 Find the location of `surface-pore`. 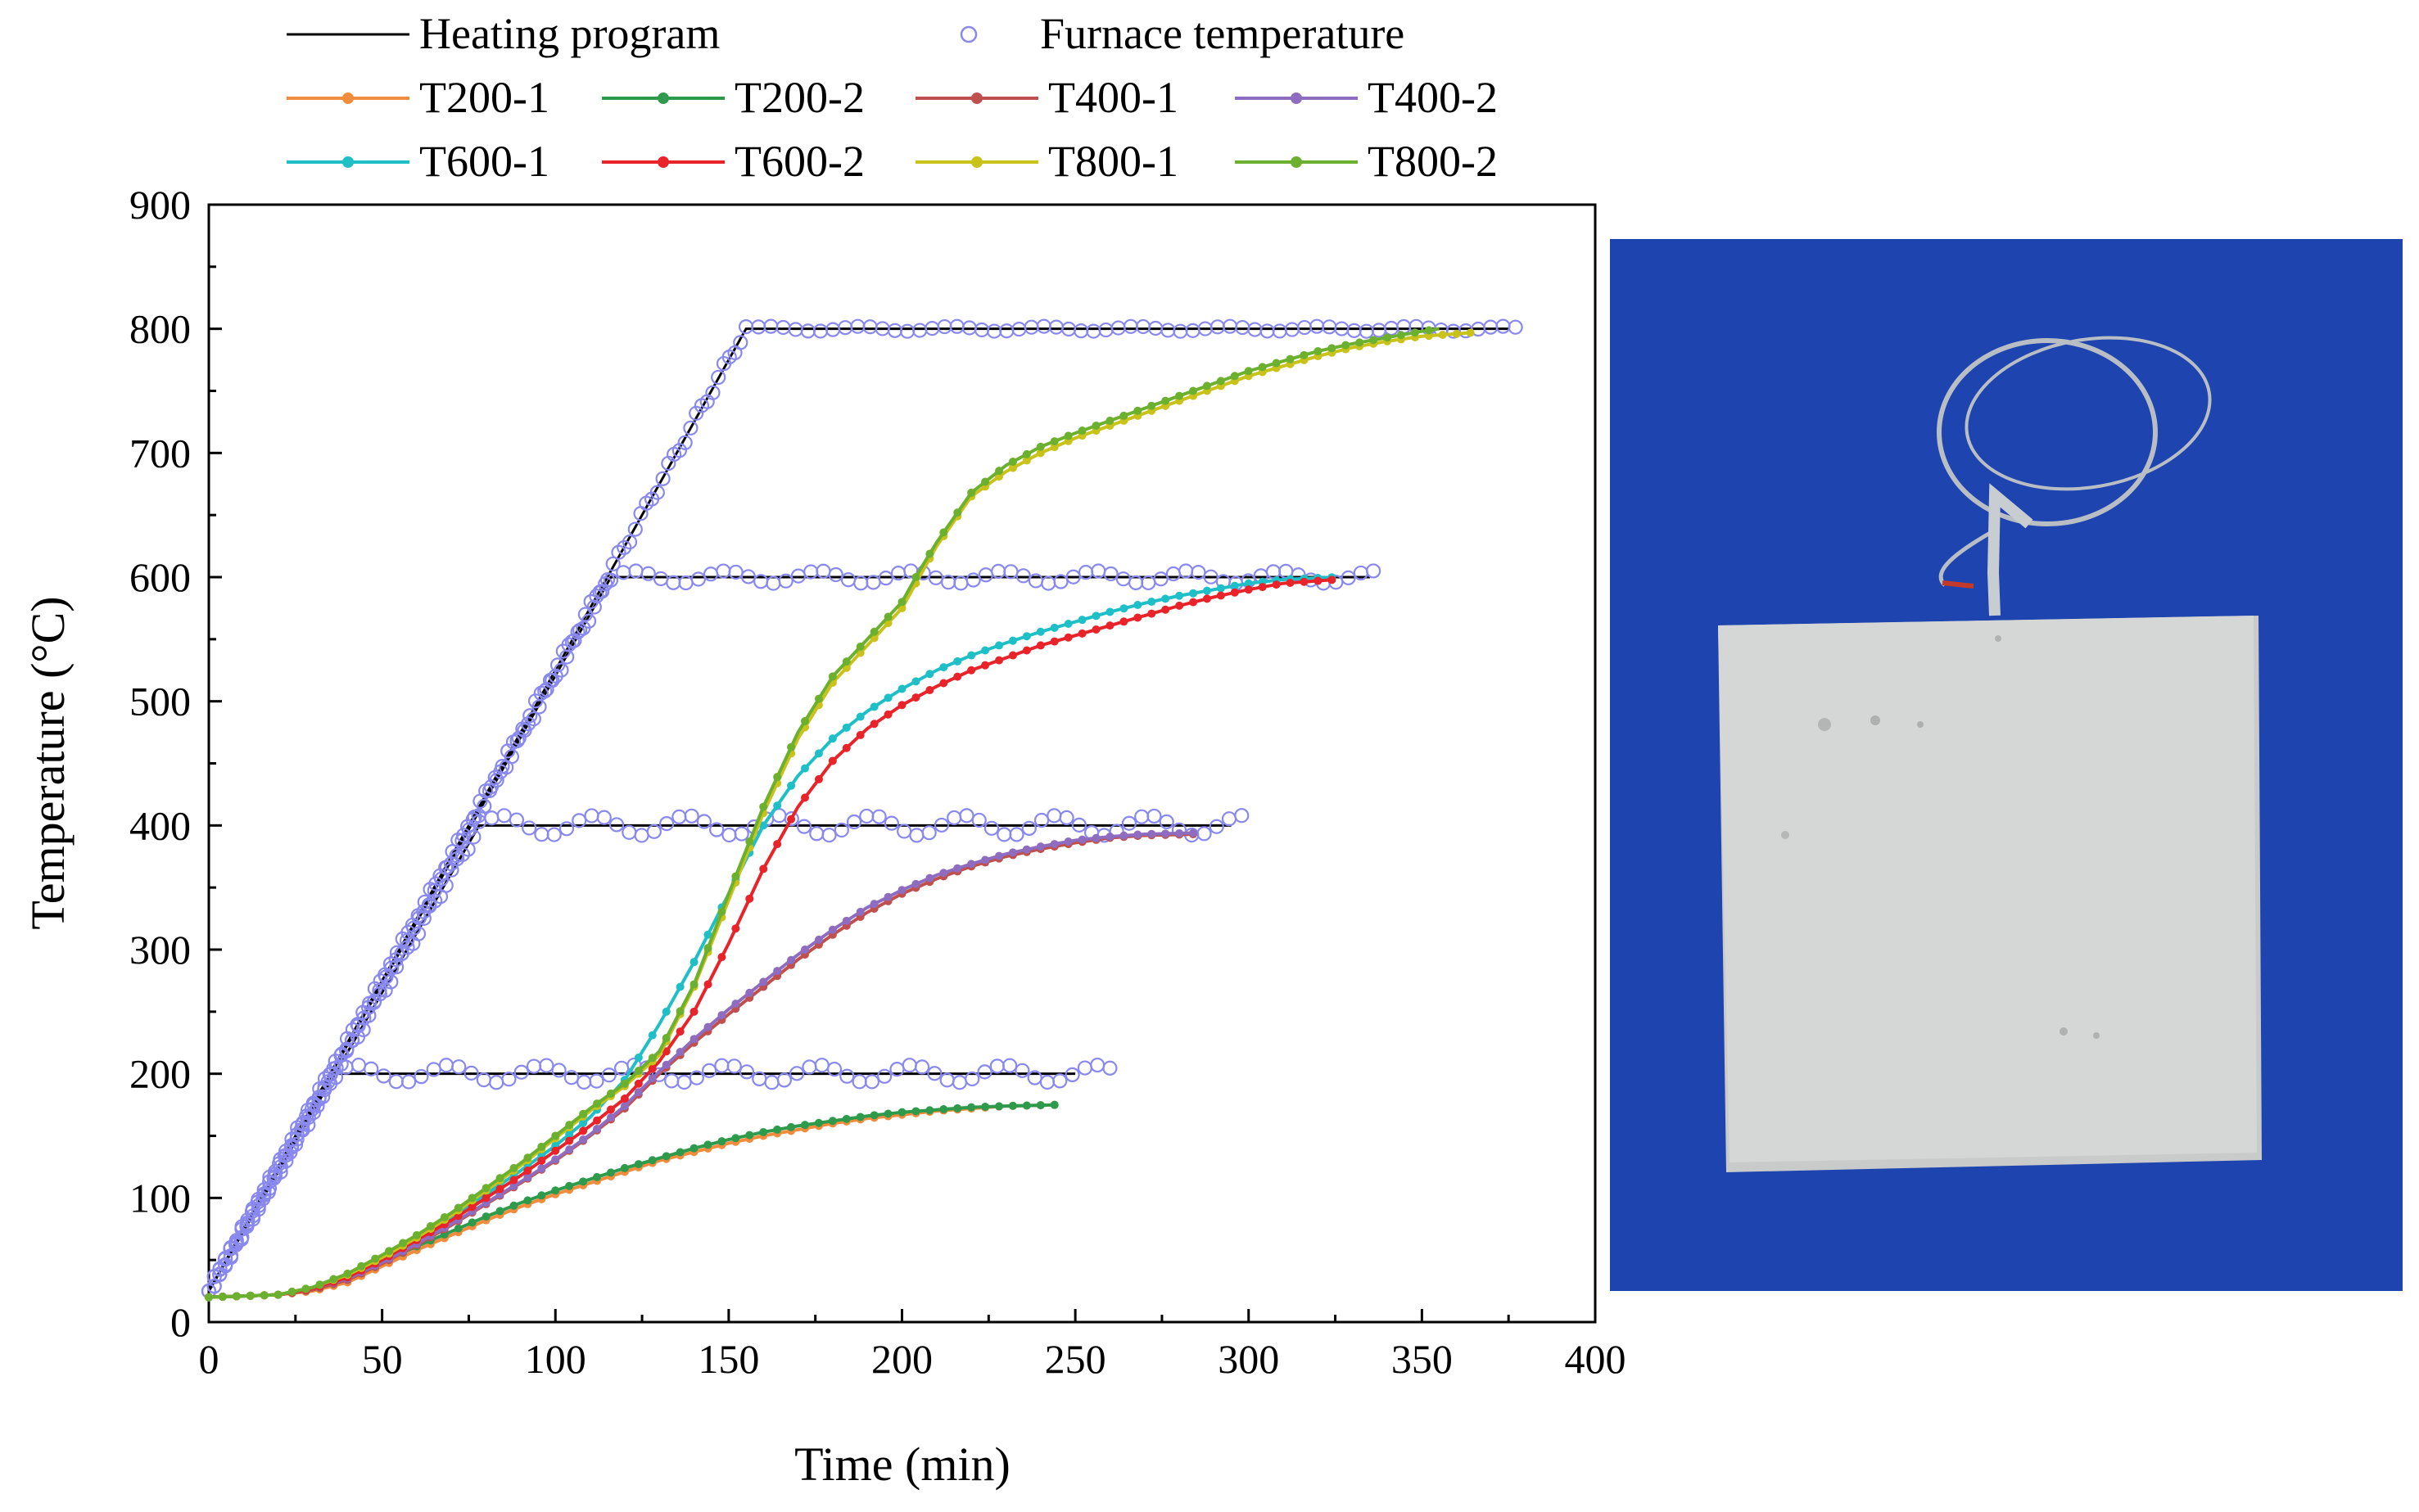

surface-pore is located at coordinates (1875, 720).